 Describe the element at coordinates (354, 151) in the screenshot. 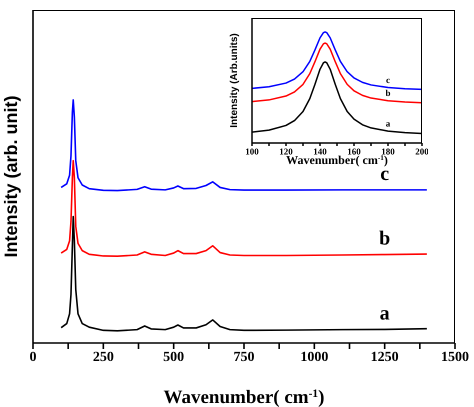

I see `x-tick-label: 160` at that location.